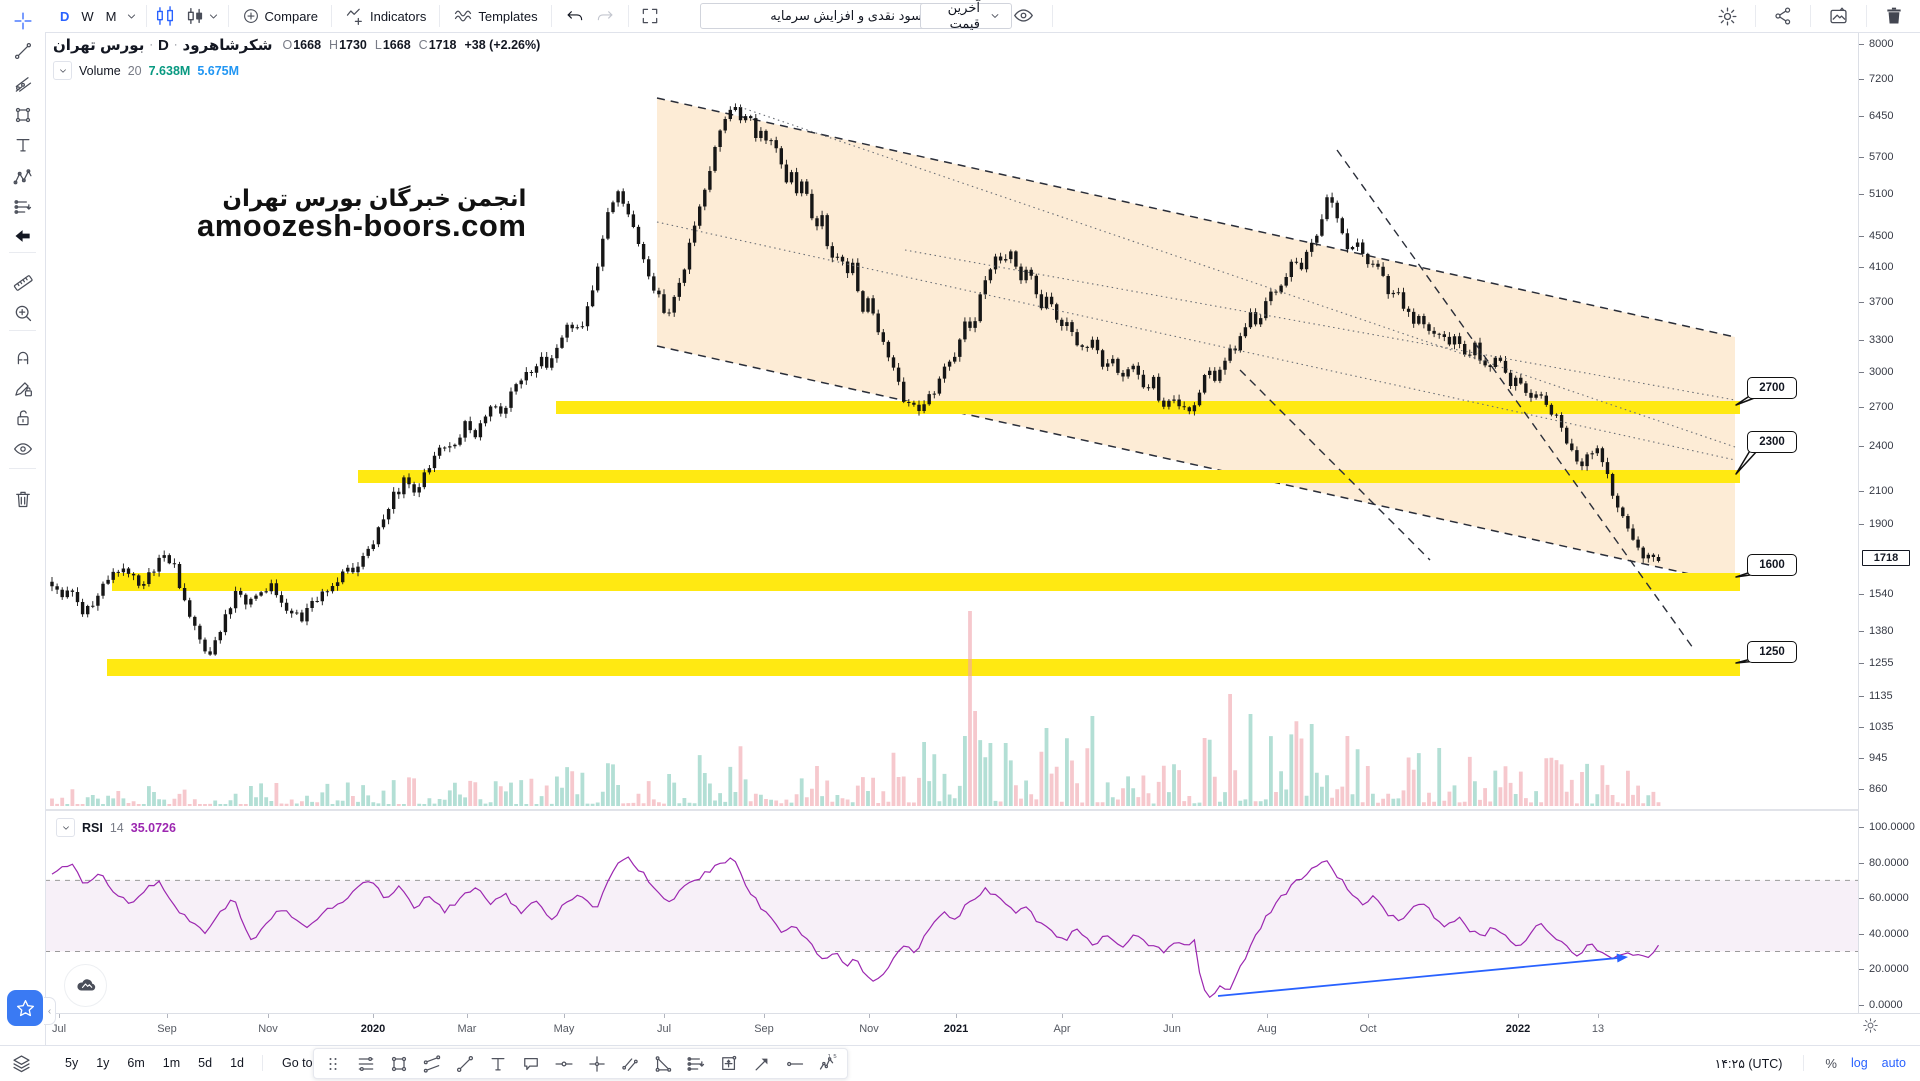  What do you see at coordinates (22, 206) in the screenshot?
I see `forecast-tool-icon` at bounding box center [22, 206].